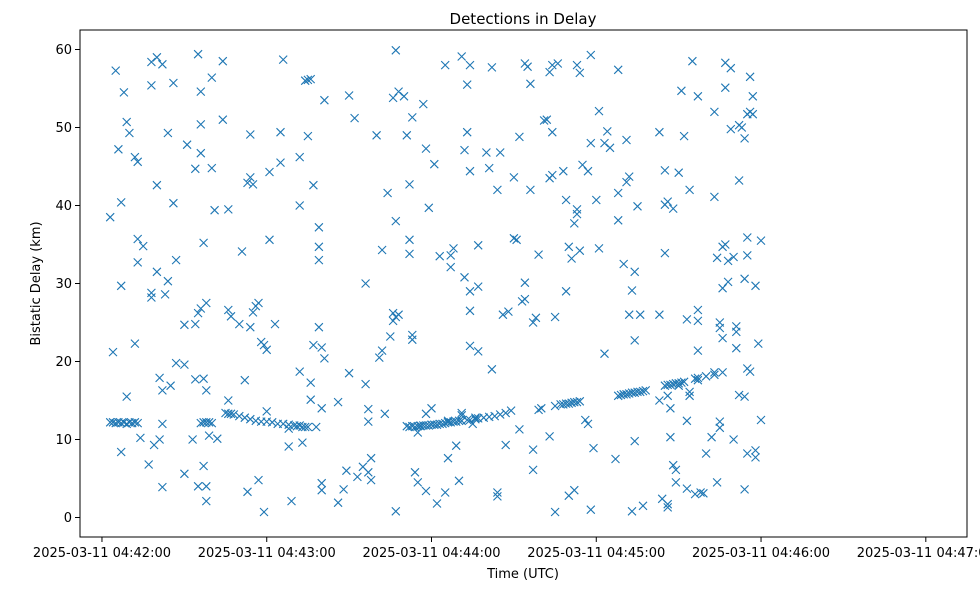 The height and width of the screenshot is (590, 980). Describe the element at coordinates (102, 553) in the screenshot. I see `x-tick-label: 2025-03-11 04:42:00` at that location.